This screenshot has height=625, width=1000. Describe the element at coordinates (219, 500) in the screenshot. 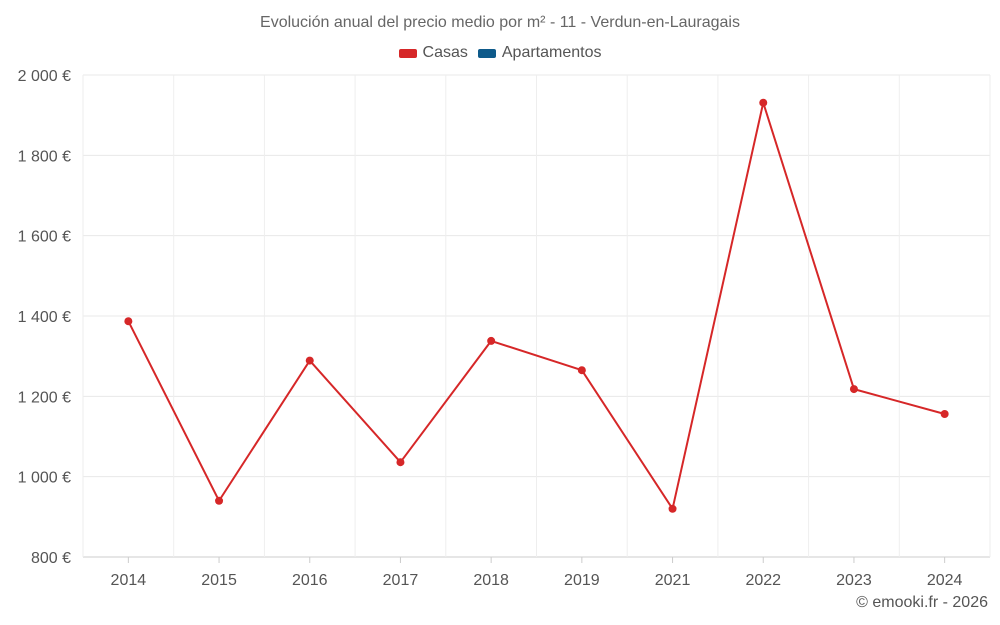

I see `data-point-casas-2015` at that location.